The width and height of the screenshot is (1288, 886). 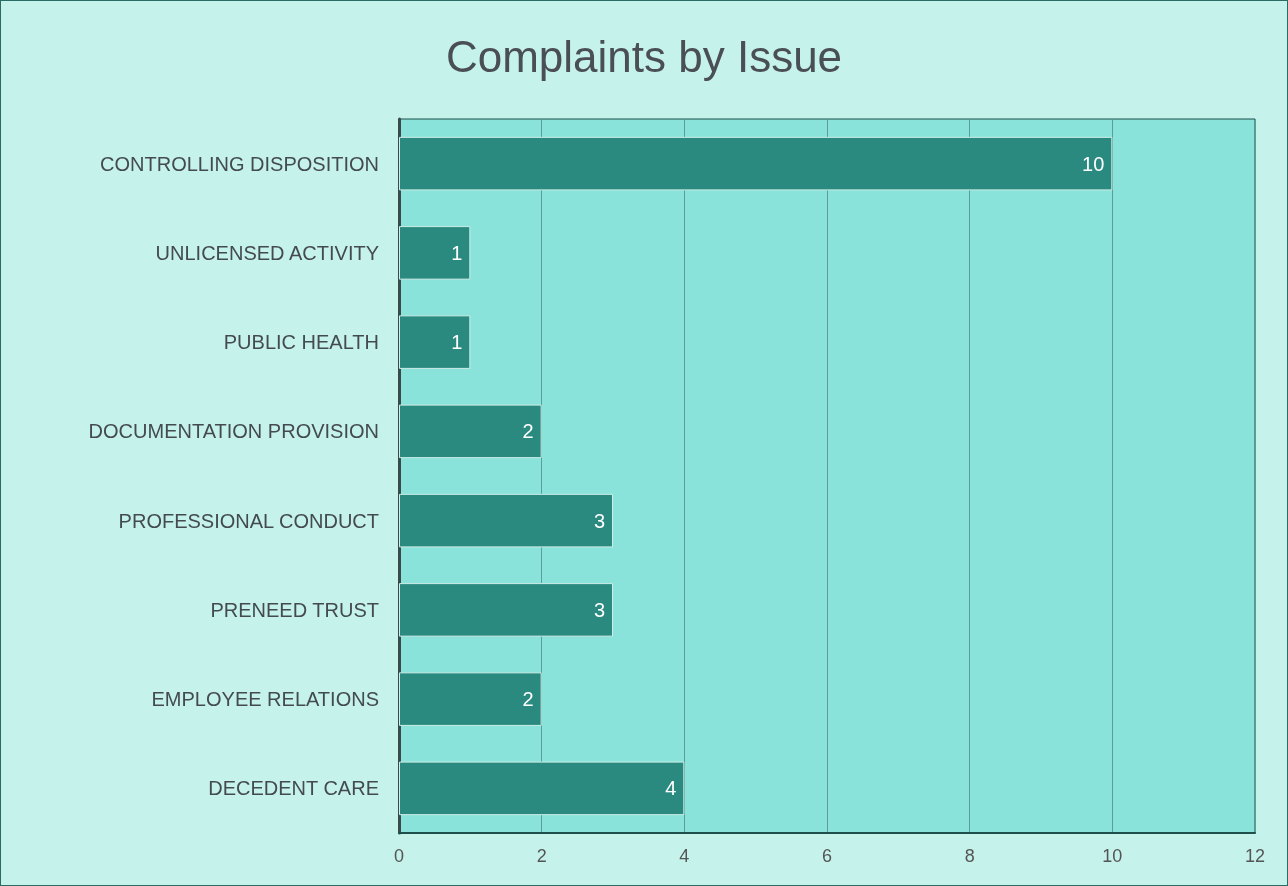 I want to click on y-tick-label: UNLICENSED ACTIVITY, so click(x=267, y=252).